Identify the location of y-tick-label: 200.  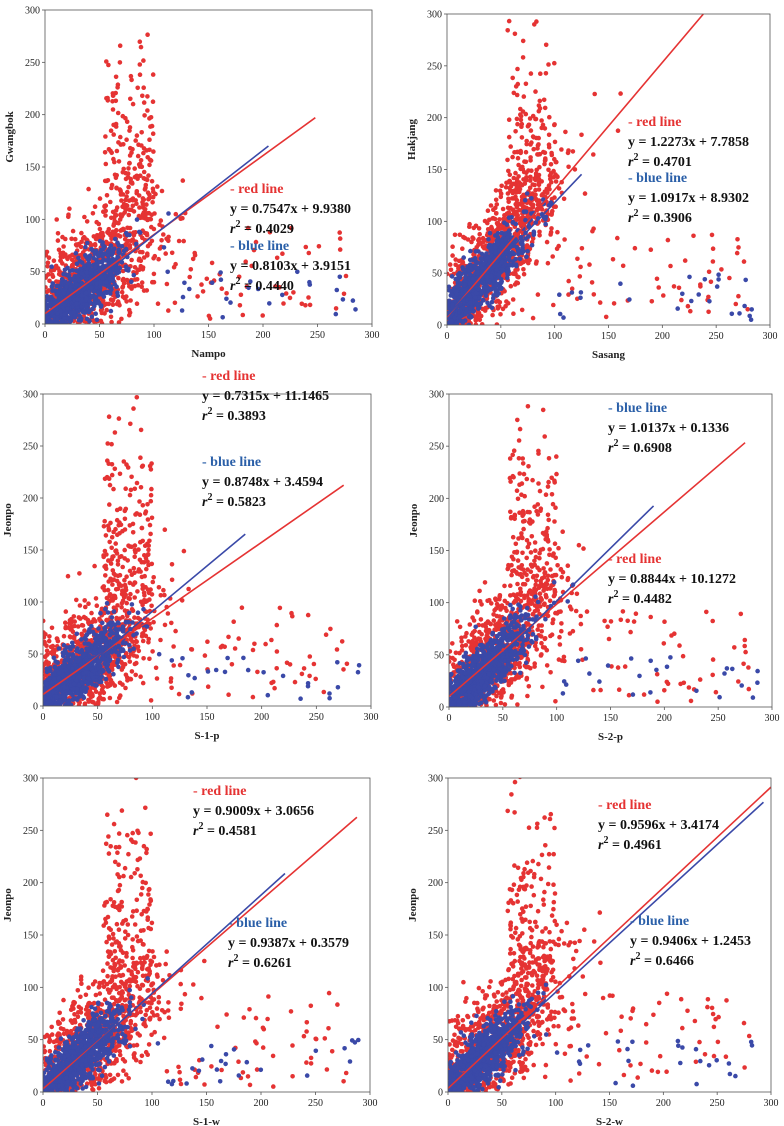
(32, 115).